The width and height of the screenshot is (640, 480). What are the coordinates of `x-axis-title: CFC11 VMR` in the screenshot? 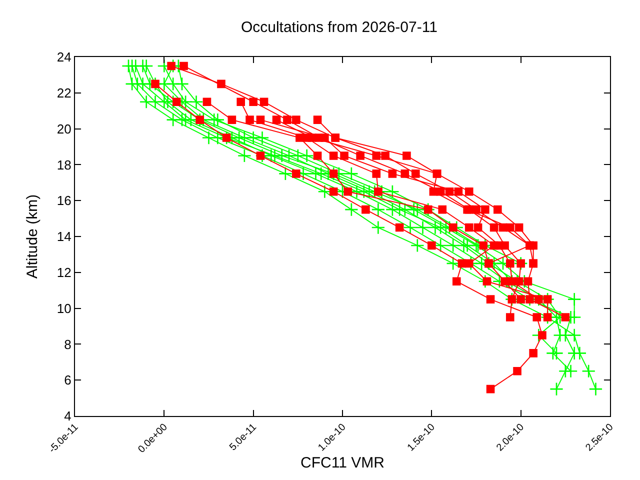 It's located at (342, 463).